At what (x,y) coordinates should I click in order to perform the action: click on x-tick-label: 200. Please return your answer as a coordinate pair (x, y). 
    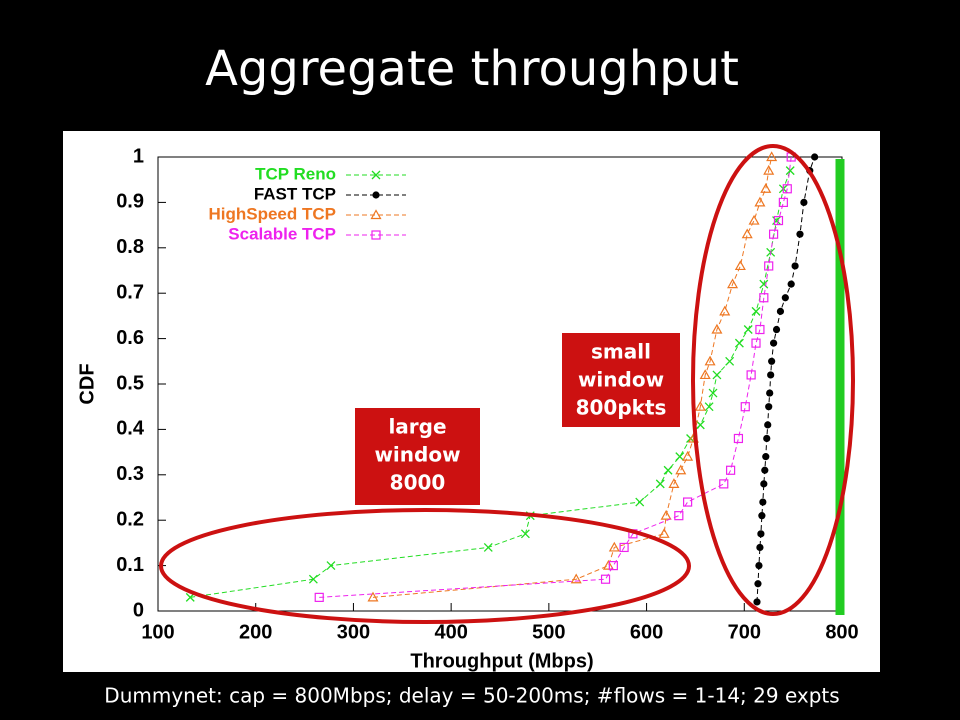
    Looking at the image, I should click on (255, 632).